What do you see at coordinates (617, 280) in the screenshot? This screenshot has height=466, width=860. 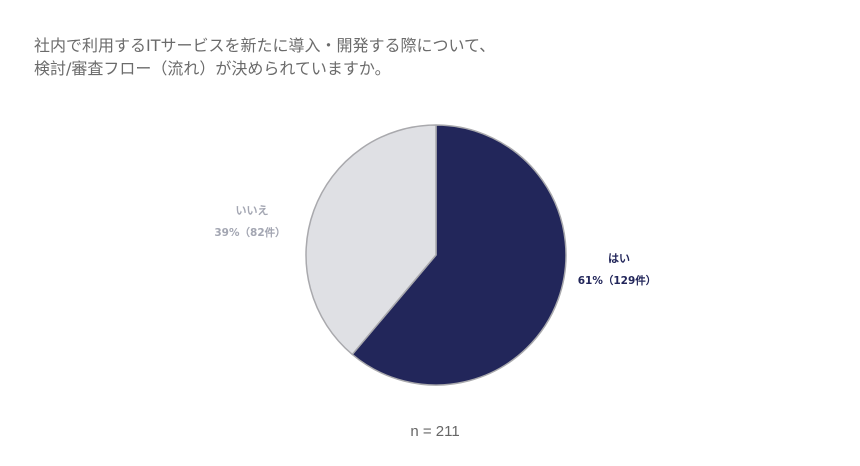 I see `slice-label-yes-value: 61%（129件）` at bounding box center [617, 280].